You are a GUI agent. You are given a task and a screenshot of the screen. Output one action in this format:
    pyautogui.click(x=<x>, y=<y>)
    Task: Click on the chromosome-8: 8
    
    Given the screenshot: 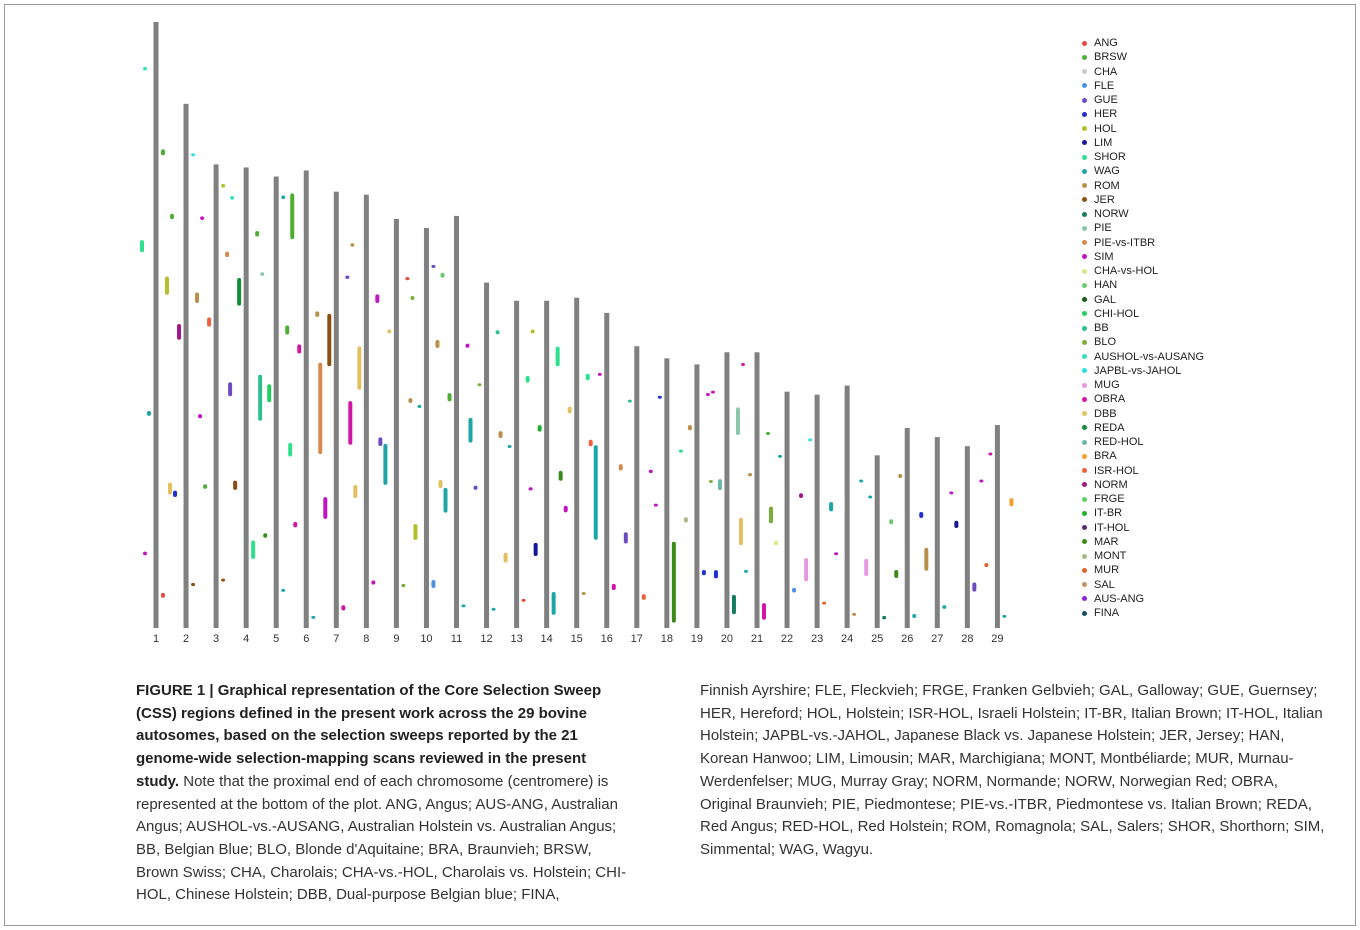 What is the action you would take?
    pyautogui.click(x=366, y=419)
    